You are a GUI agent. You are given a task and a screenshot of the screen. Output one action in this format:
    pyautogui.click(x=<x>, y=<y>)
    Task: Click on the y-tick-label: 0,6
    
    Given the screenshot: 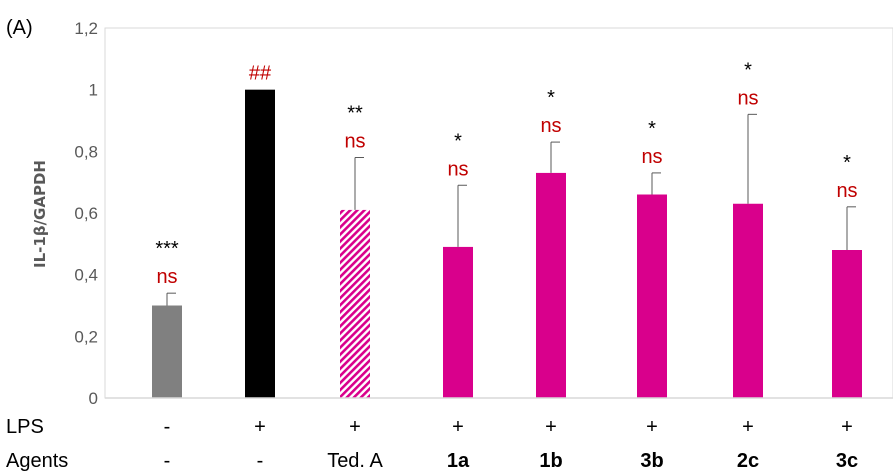 What is the action you would take?
    pyautogui.click(x=86, y=213)
    